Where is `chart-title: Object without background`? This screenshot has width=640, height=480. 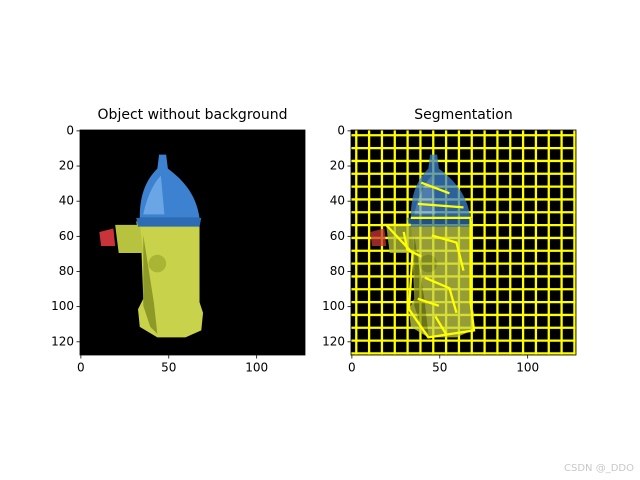 chart-title: Object without background is located at coordinates (193, 115).